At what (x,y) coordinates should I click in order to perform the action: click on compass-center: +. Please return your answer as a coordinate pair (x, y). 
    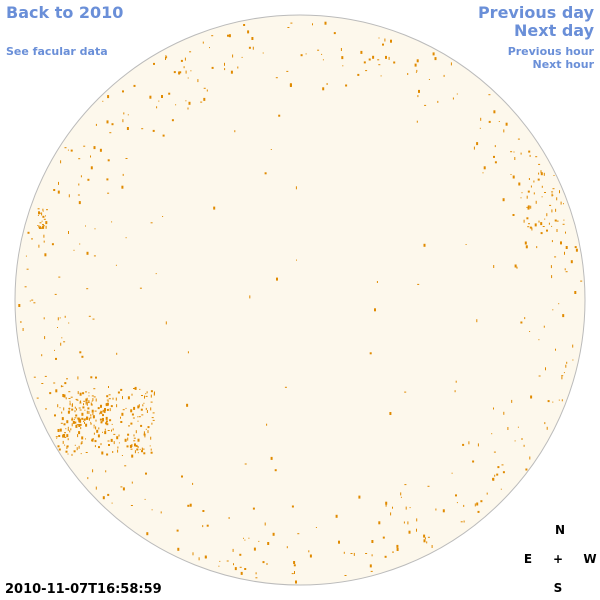
    Looking at the image, I should click on (558, 559).